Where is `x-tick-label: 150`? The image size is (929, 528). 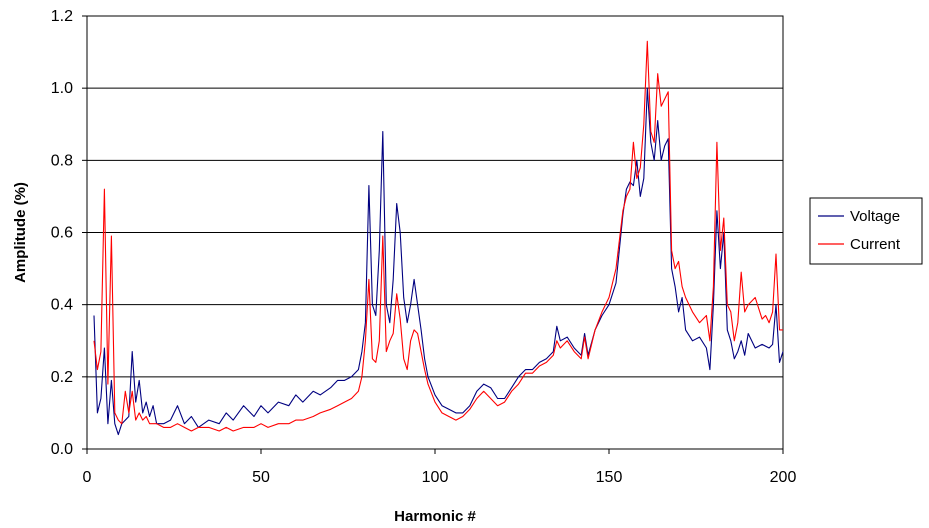
x-tick-label: 150 is located at coordinates (609, 477).